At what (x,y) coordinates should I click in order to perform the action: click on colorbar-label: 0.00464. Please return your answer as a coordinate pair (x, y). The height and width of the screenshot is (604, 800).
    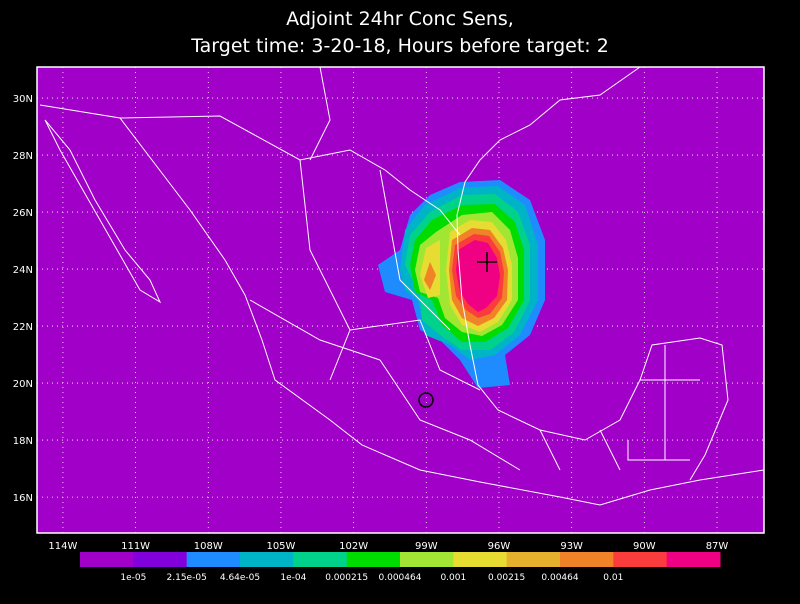
    Looking at the image, I should click on (559, 578).